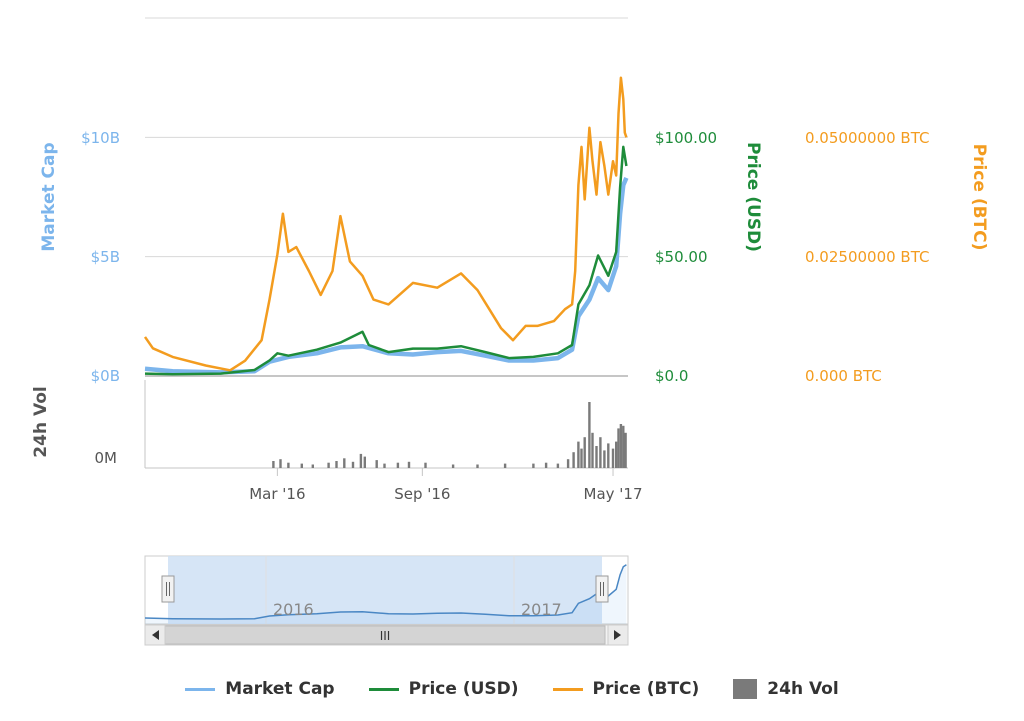 The height and width of the screenshot is (721, 1024). I want to click on legend-label: Price (USD), so click(463, 689).